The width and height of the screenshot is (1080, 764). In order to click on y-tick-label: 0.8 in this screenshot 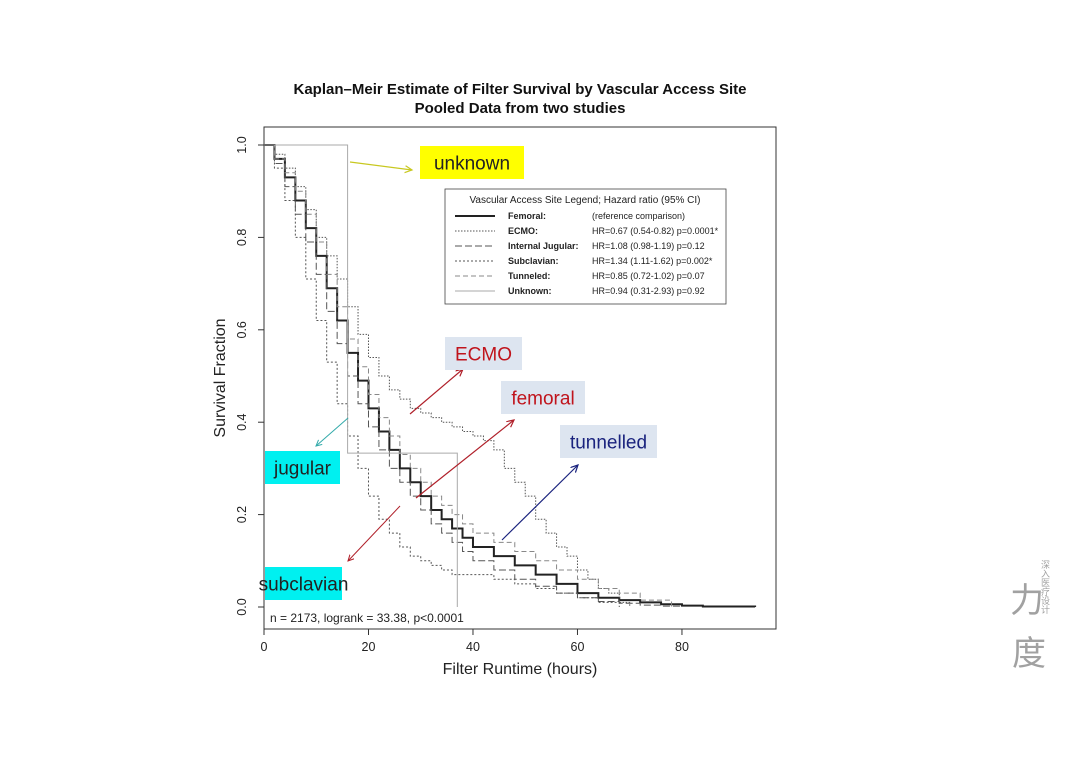, I will do `click(242, 237)`.